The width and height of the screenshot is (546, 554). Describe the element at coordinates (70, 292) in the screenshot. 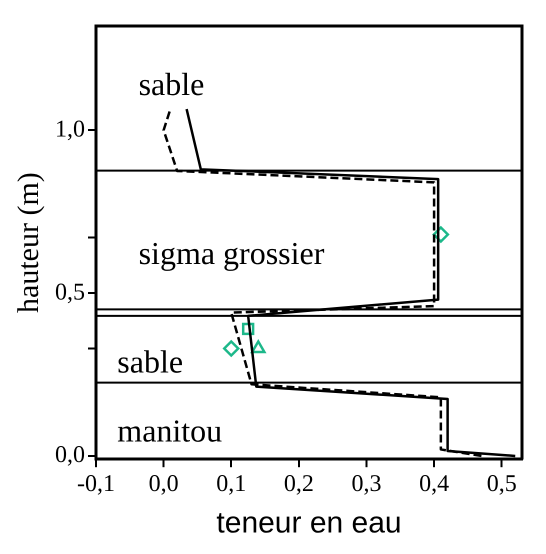

I see `y-tick-label: 0,5` at that location.